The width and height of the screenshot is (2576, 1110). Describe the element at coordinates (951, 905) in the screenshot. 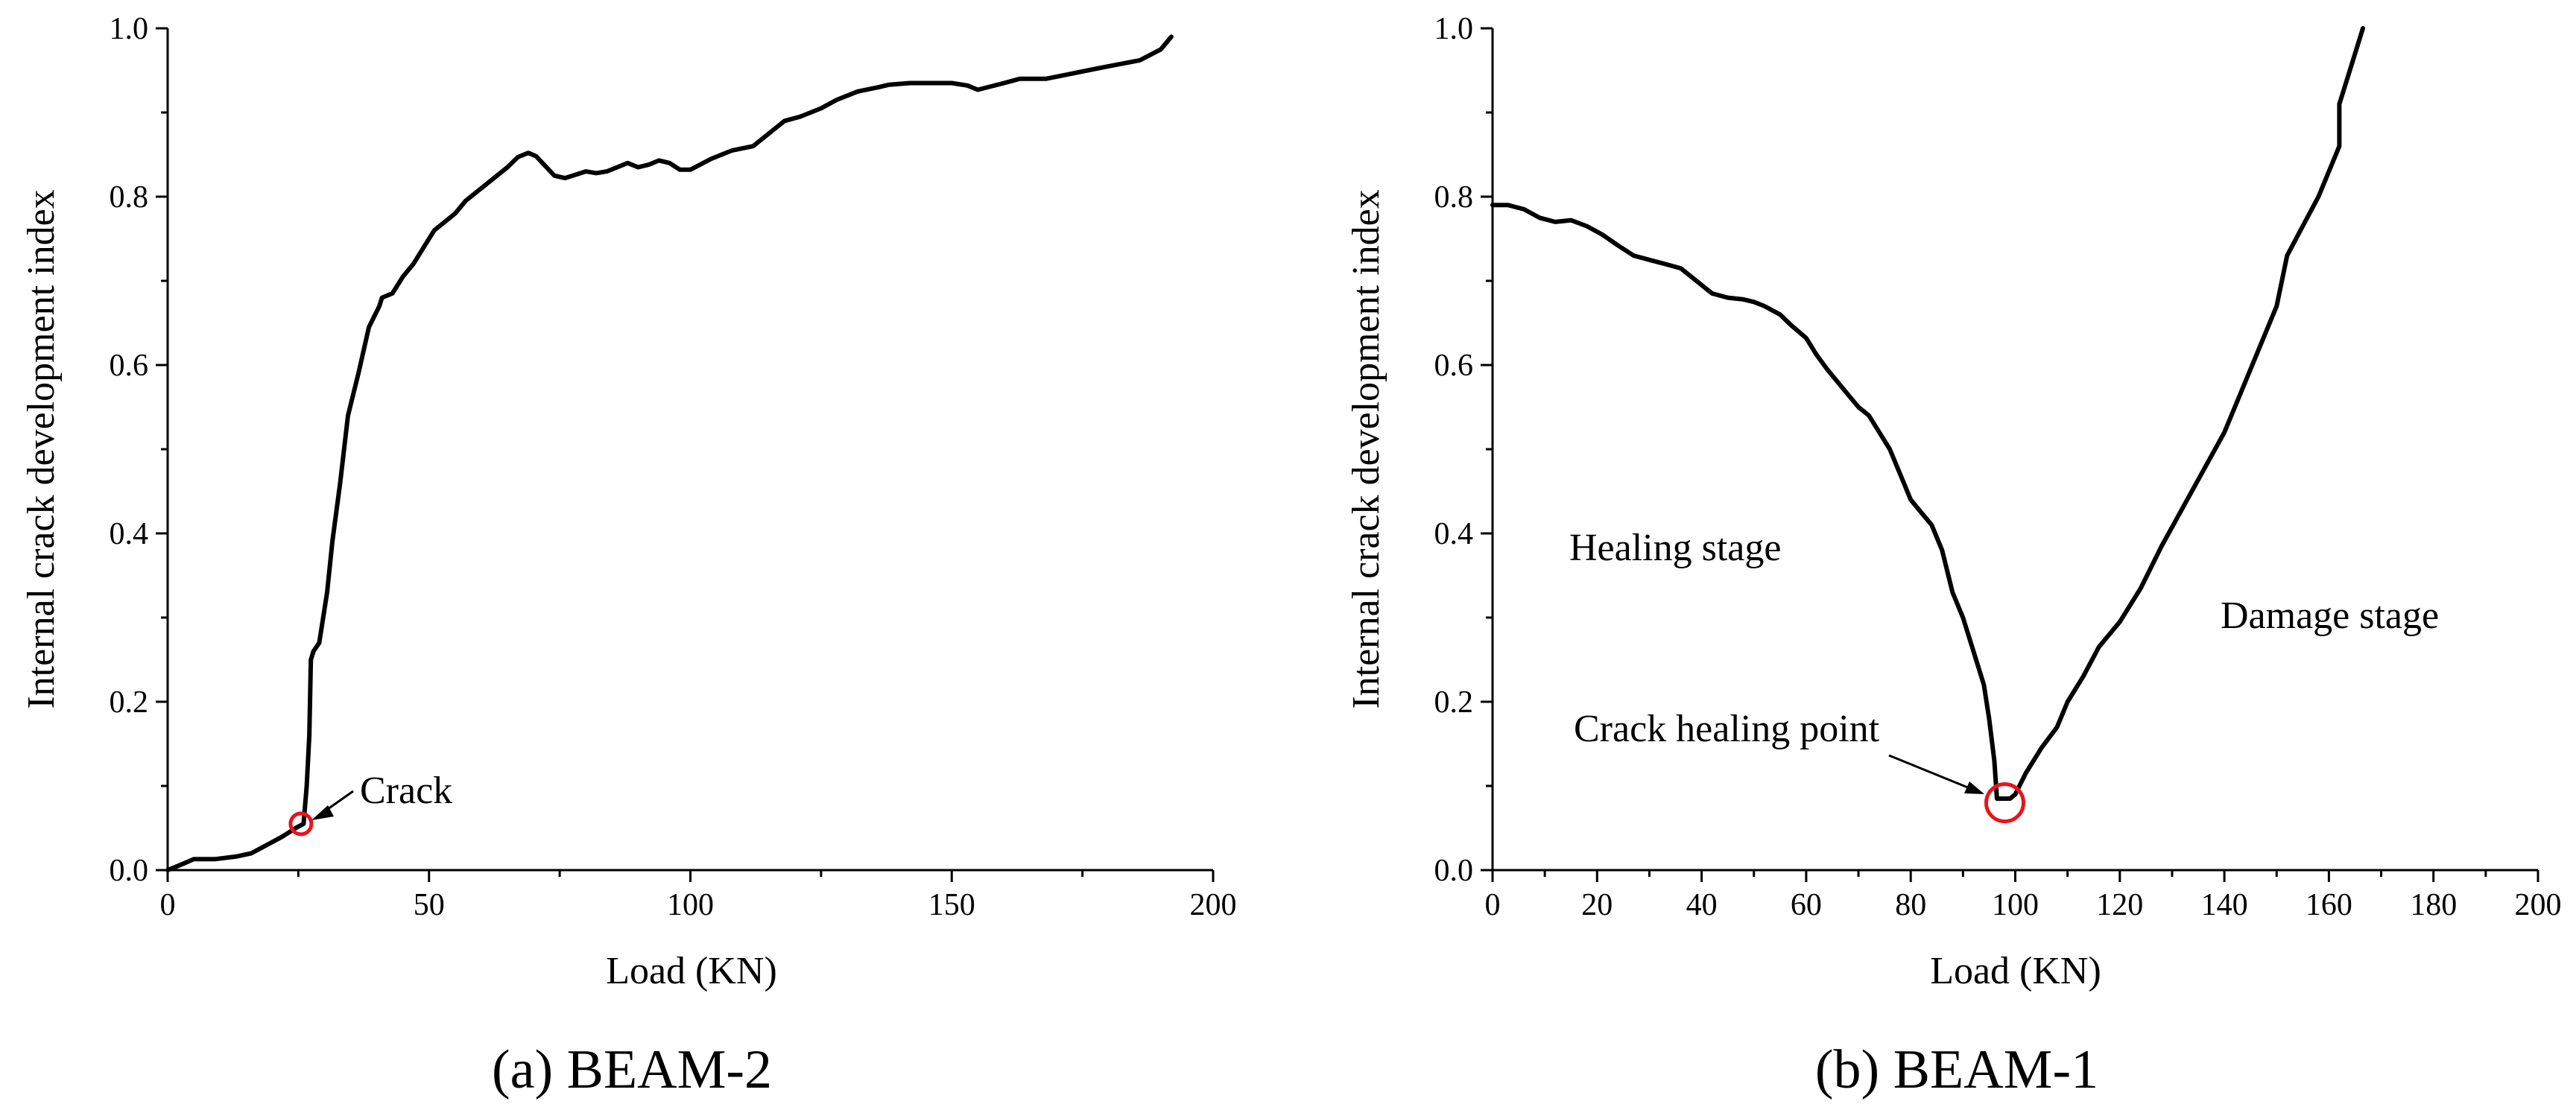

I see `x-tick-label: 150` at that location.